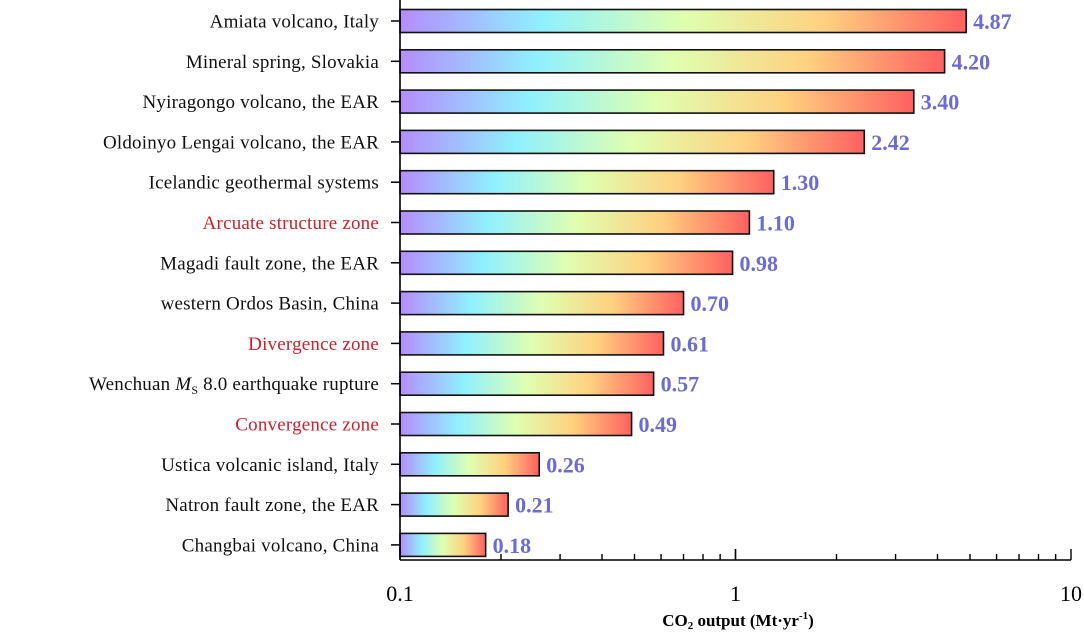 This screenshot has height=632, width=1084. I want to click on value-label: 0.21, so click(534, 505).